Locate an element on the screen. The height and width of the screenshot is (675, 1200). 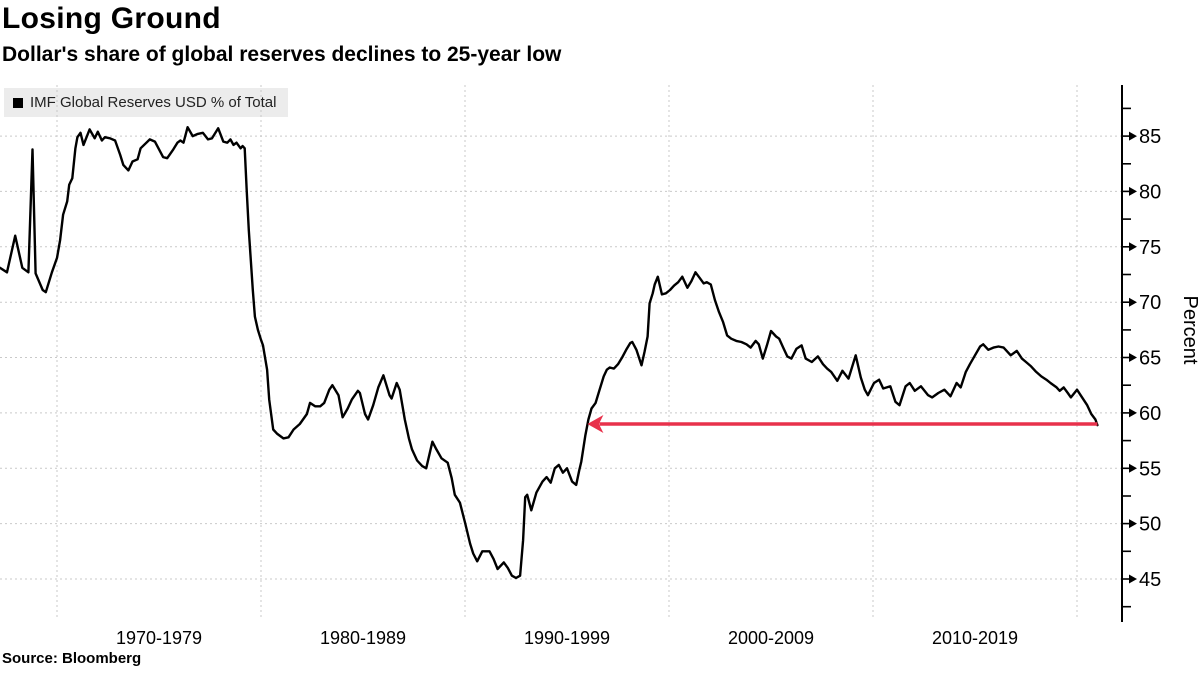
y-axis-title: Percent is located at coordinates (1189, 330).